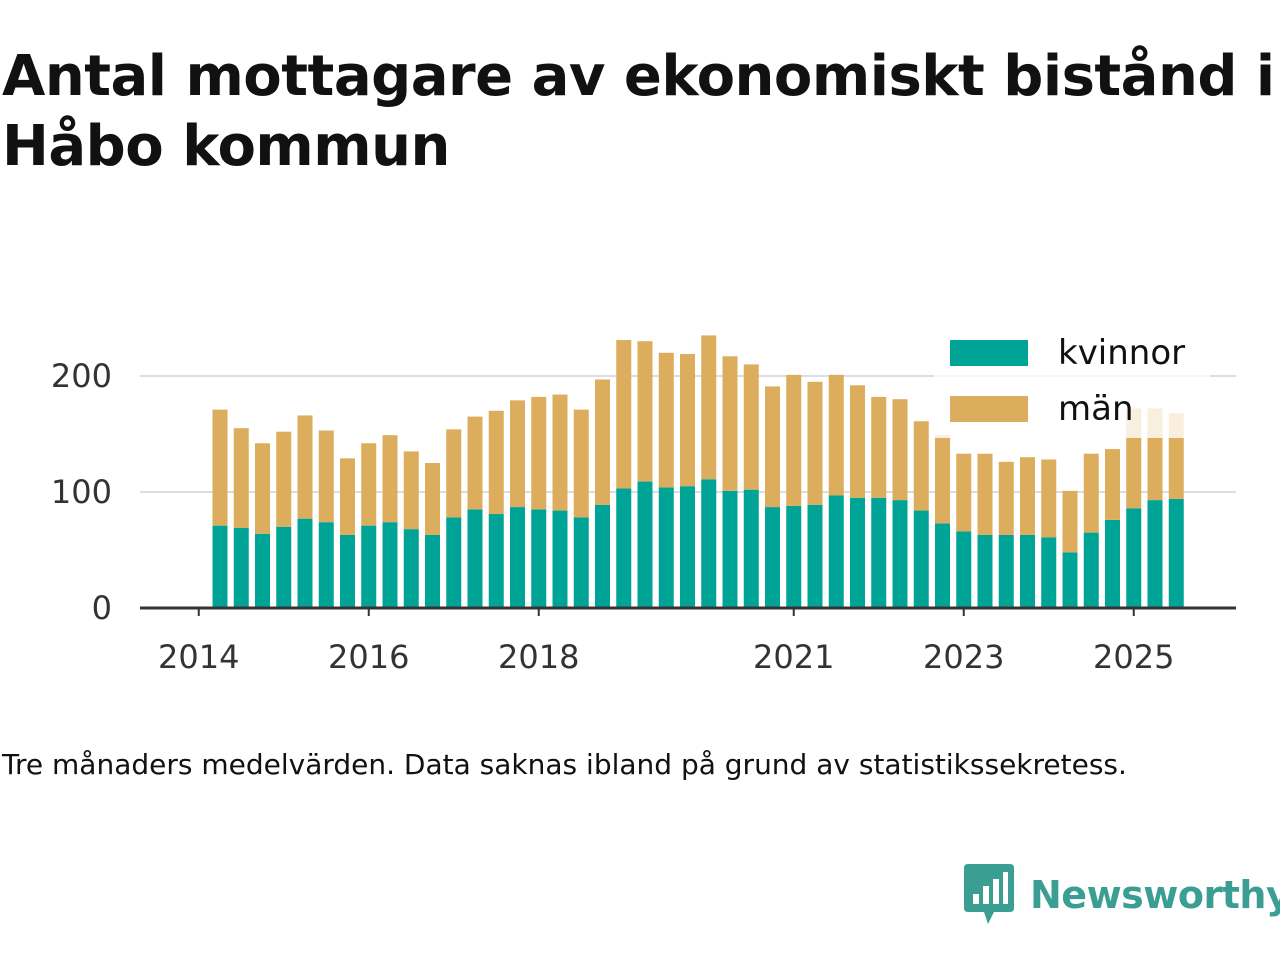 Image resolution: width=1280 pixels, height=960 pixels. What do you see at coordinates (368, 657) in the screenshot?
I see `x-tick-label: 2016` at bounding box center [368, 657].